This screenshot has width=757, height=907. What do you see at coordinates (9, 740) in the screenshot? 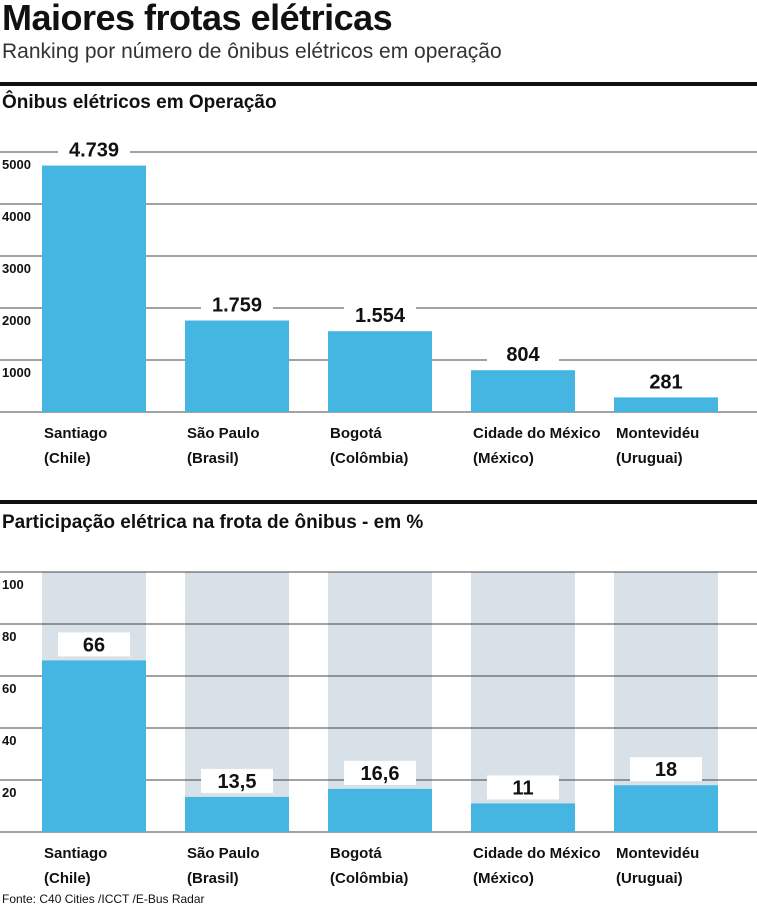
I see `y-tick-label: 40` at bounding box center [9, 740].